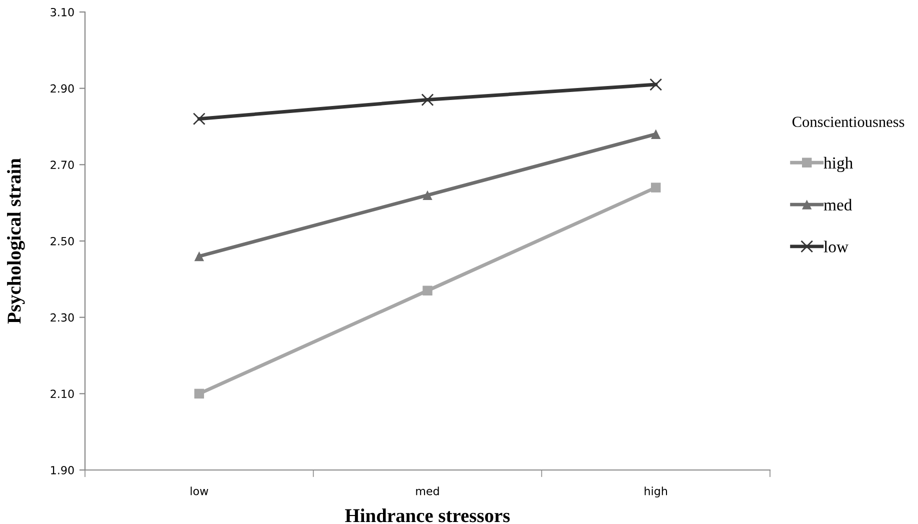 The width and height of the screenshot is (918, 524). What do you see at coordinates (836, 246) in the screenshot?
I see `legend-label: low` at bounding box center [836, 246].